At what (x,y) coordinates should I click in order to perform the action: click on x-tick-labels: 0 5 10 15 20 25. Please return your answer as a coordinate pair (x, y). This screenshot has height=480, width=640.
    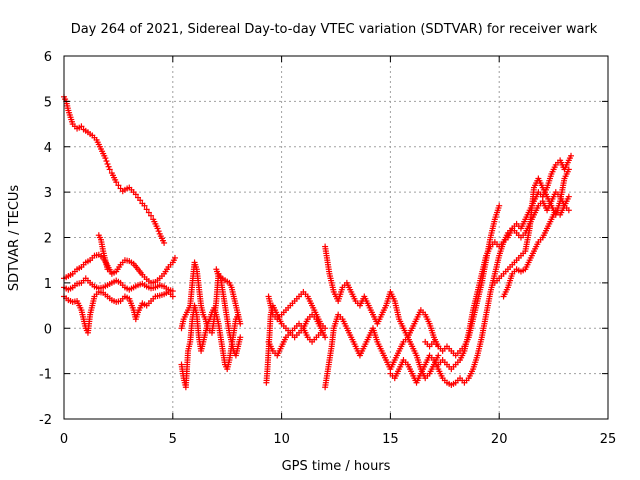
    Looking at the image, I should click on (338, 439).